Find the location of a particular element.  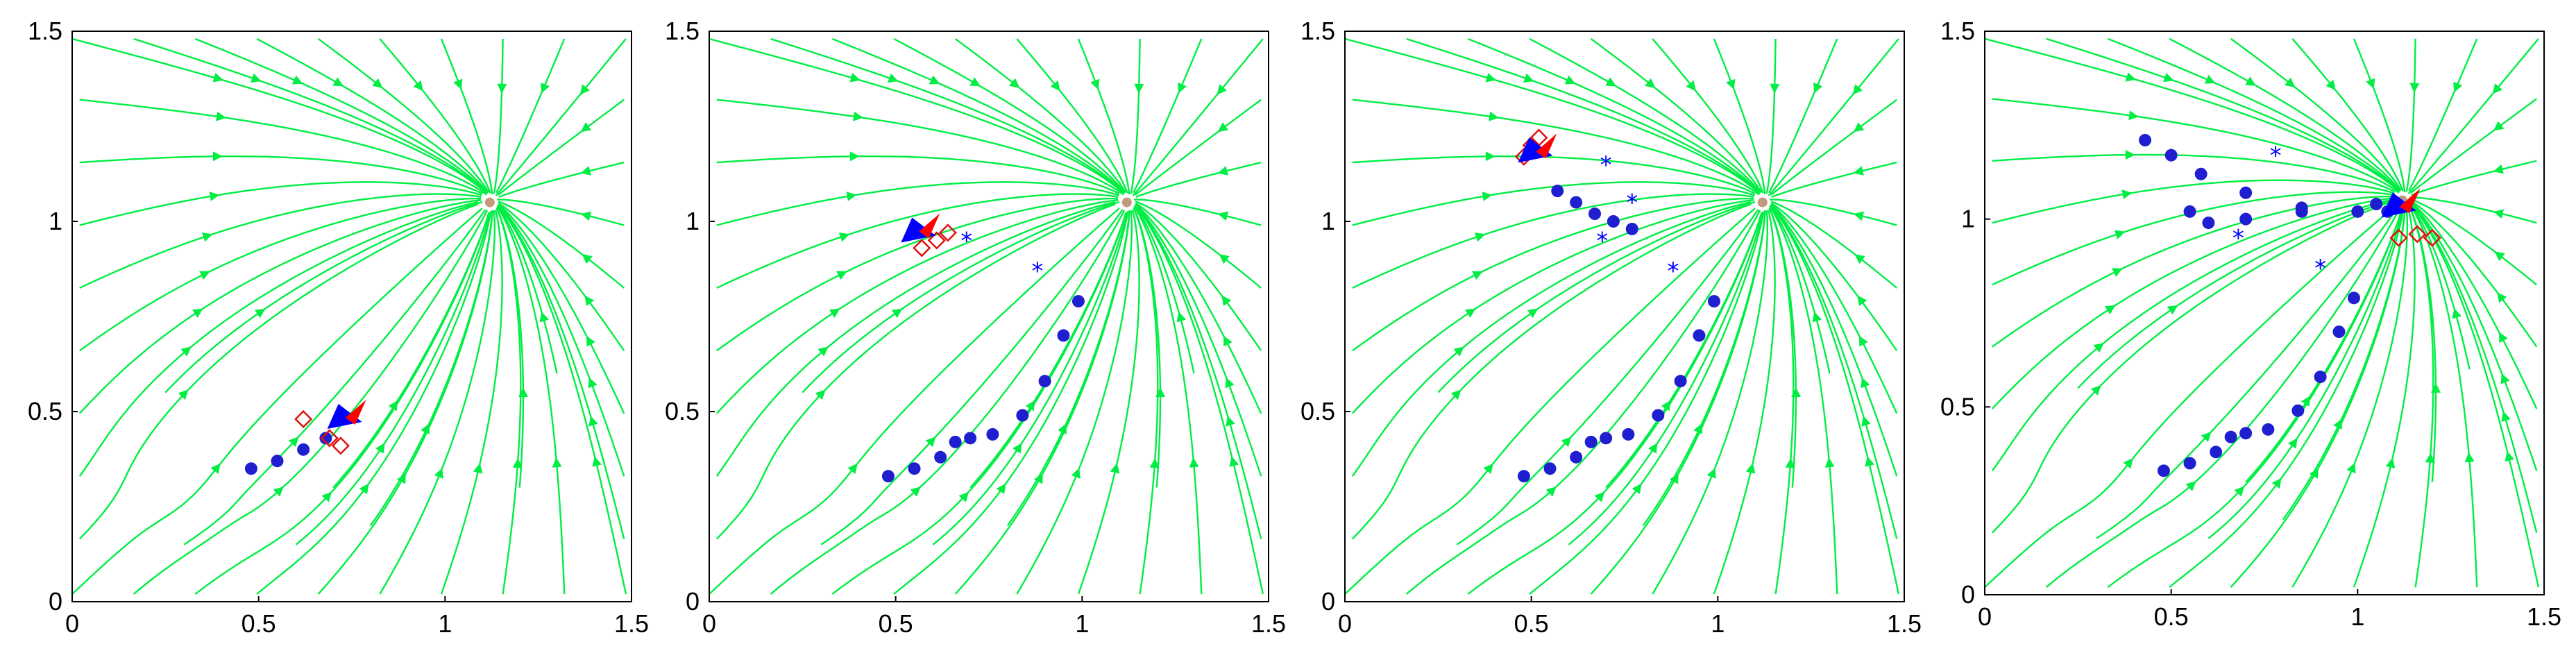

y-tick-label: 1.5 is located at coordinates (1317, 31).